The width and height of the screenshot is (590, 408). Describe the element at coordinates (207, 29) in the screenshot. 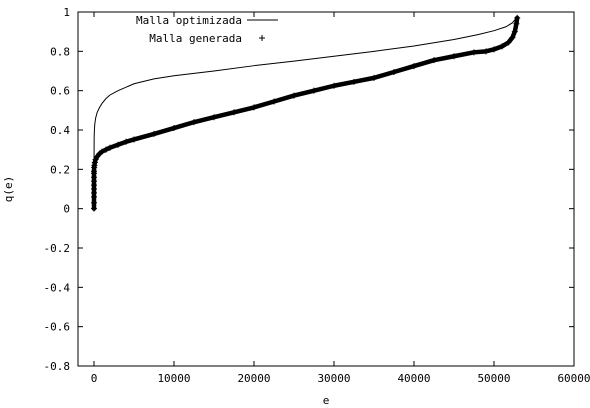

I see `legend: Malla optimizada Malla generada` at that location.